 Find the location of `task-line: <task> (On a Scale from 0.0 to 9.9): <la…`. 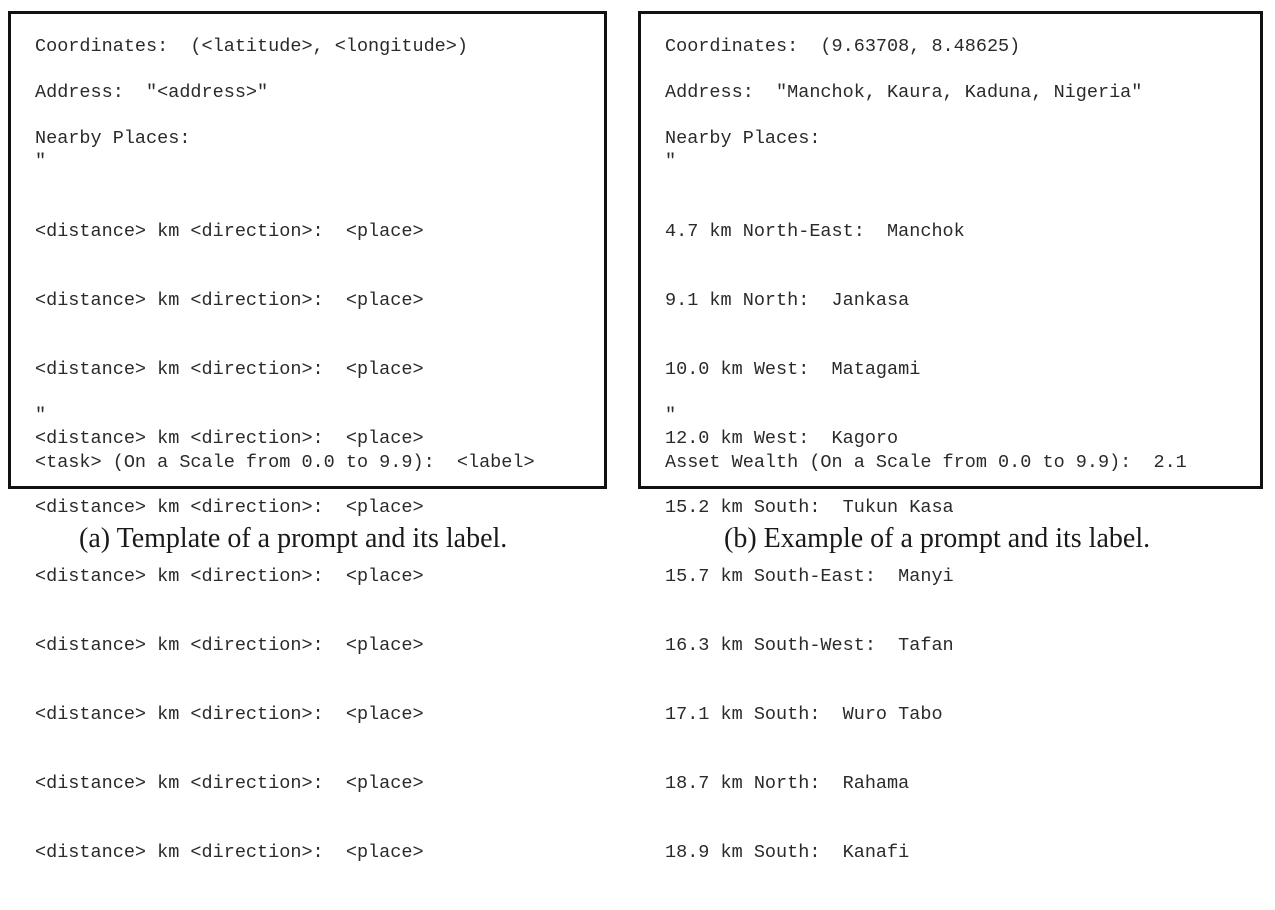

task-line: <task> (On a Scale from 0.0 to 9.9): <la… is located at coordinates (285, 462).